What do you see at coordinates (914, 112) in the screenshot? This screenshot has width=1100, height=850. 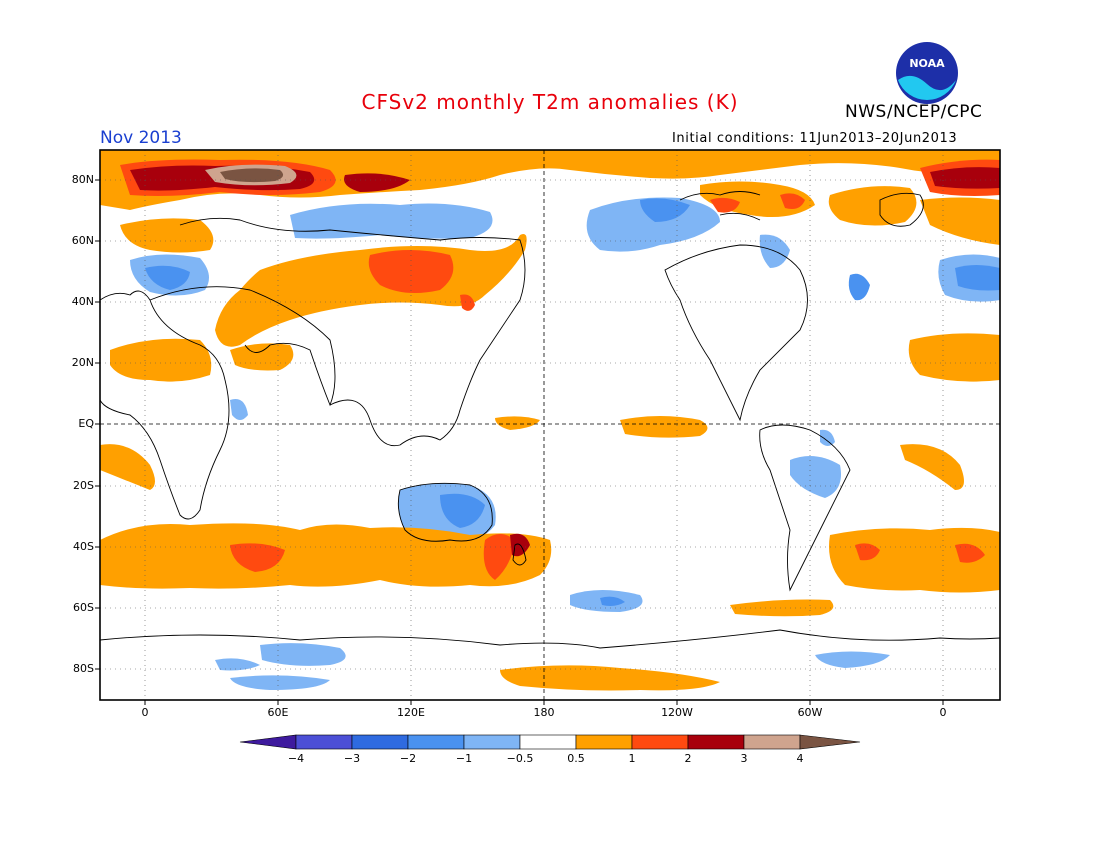 I see `org-label: NWS/NCEP/CPC` at bounding box center [914, 112].